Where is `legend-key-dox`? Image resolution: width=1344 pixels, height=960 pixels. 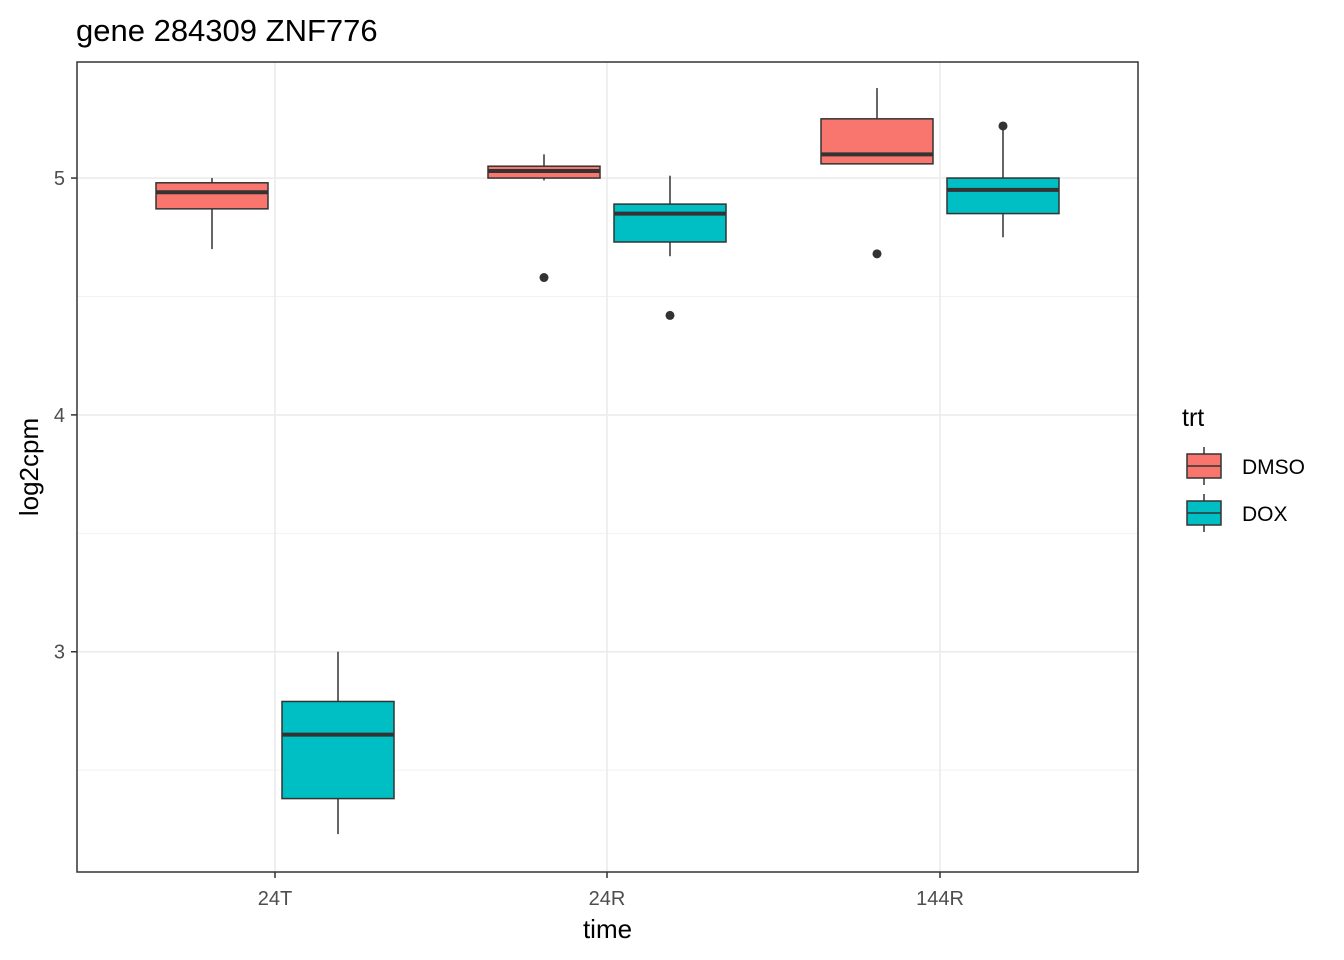
legend-key-dox is located at coordinates (1204, 513).